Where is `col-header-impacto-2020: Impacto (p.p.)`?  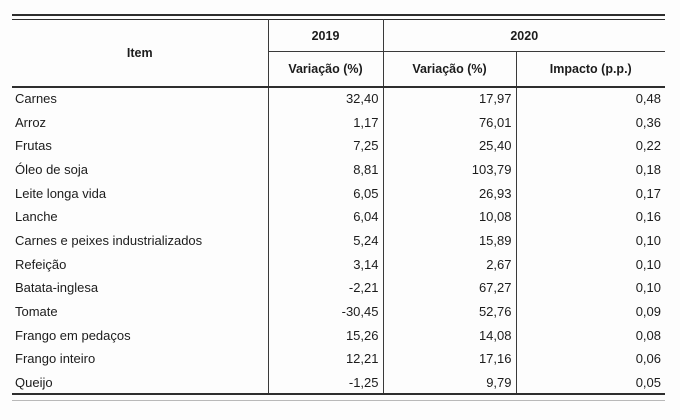
col-header-impacto-2020: Impacto (p.p.) is located at coordinates (590, 68).